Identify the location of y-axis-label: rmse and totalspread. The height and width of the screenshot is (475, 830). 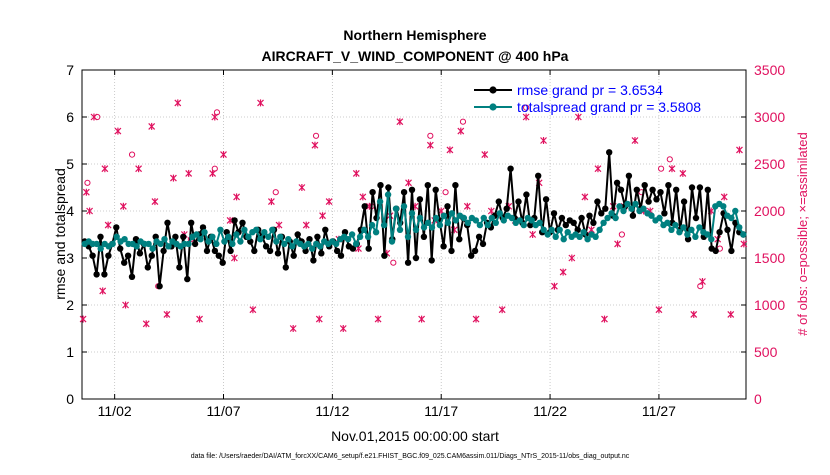
(60, 234).